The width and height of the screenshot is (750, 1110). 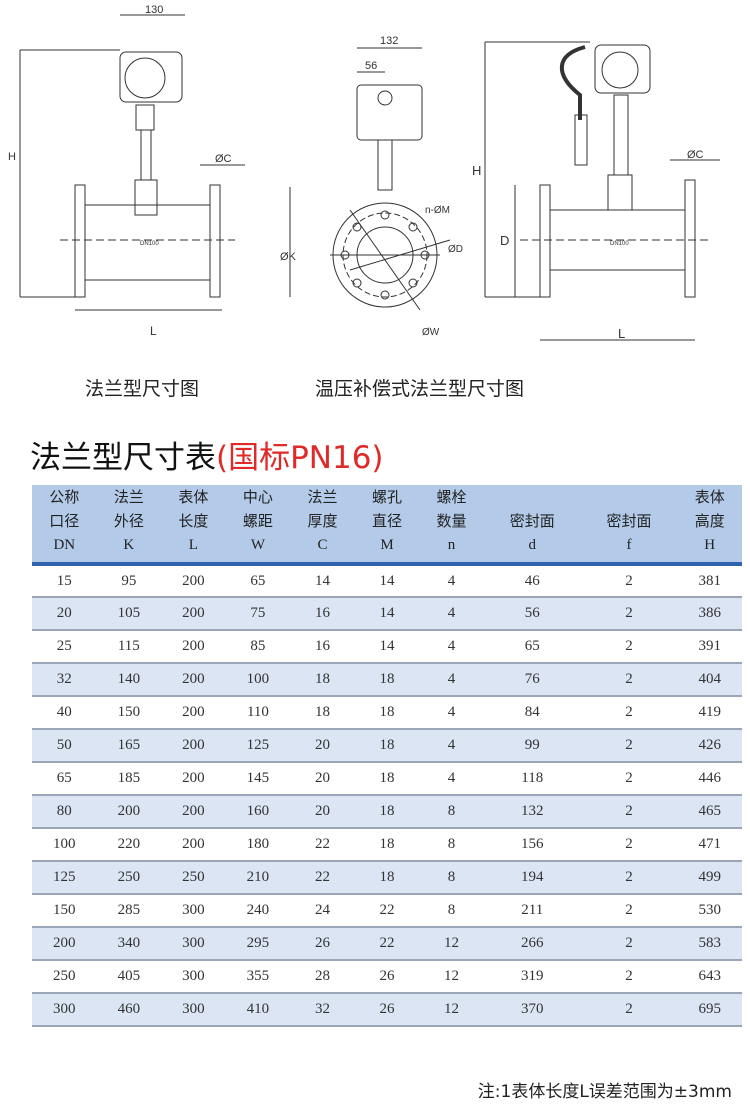 What do you see at coordinates (257, 545) in the screenshot?
I see `header-symbol: W` at bounding box center [257, 545].